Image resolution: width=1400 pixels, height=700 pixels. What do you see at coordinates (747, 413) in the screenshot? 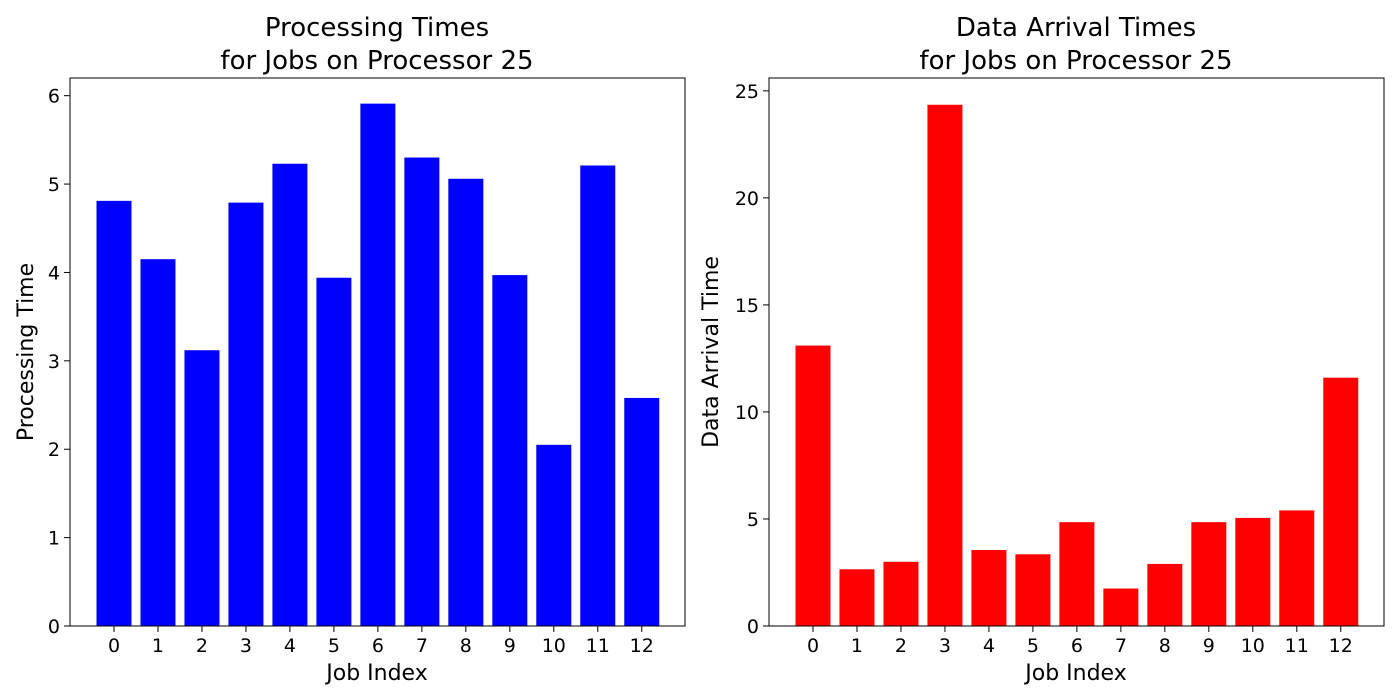
I see `y-tick-label: 10` at bounding box center [747, 413].